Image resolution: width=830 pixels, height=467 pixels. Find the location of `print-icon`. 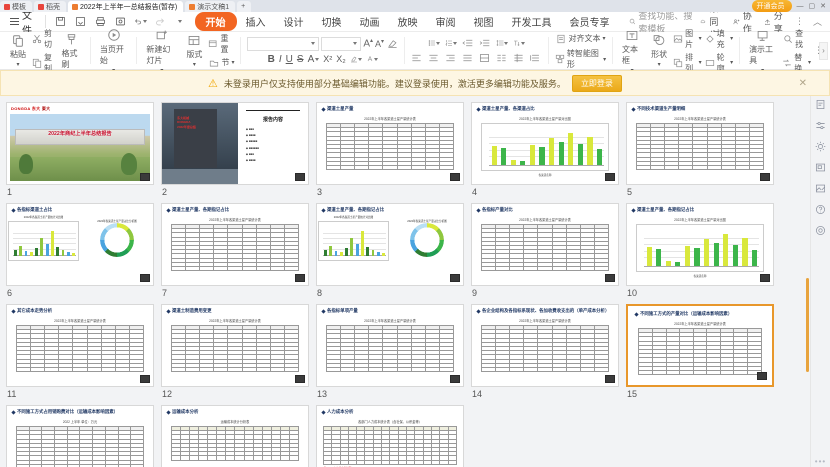

print-icon is located at coordinates (100, 21).